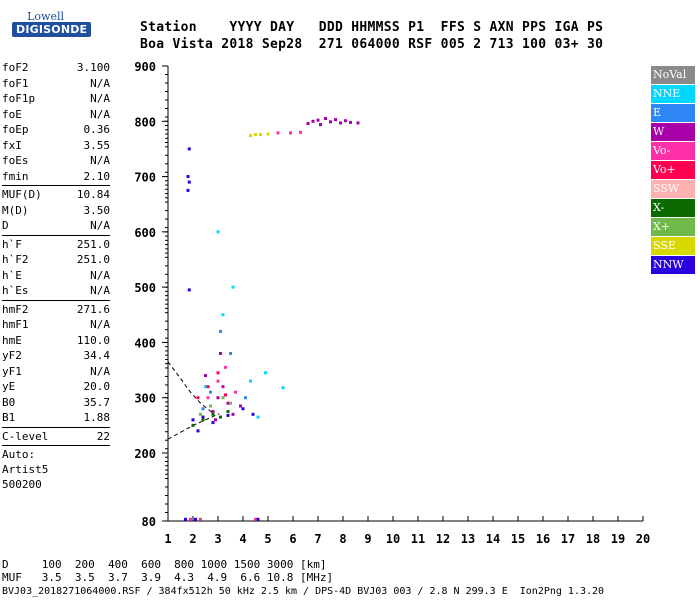 This screenshot has width=700, height=600. What do you see at coordinates (673, 246) in the screenshot?
I see `legend-entry: SSE` at bounding box center [673, 246].